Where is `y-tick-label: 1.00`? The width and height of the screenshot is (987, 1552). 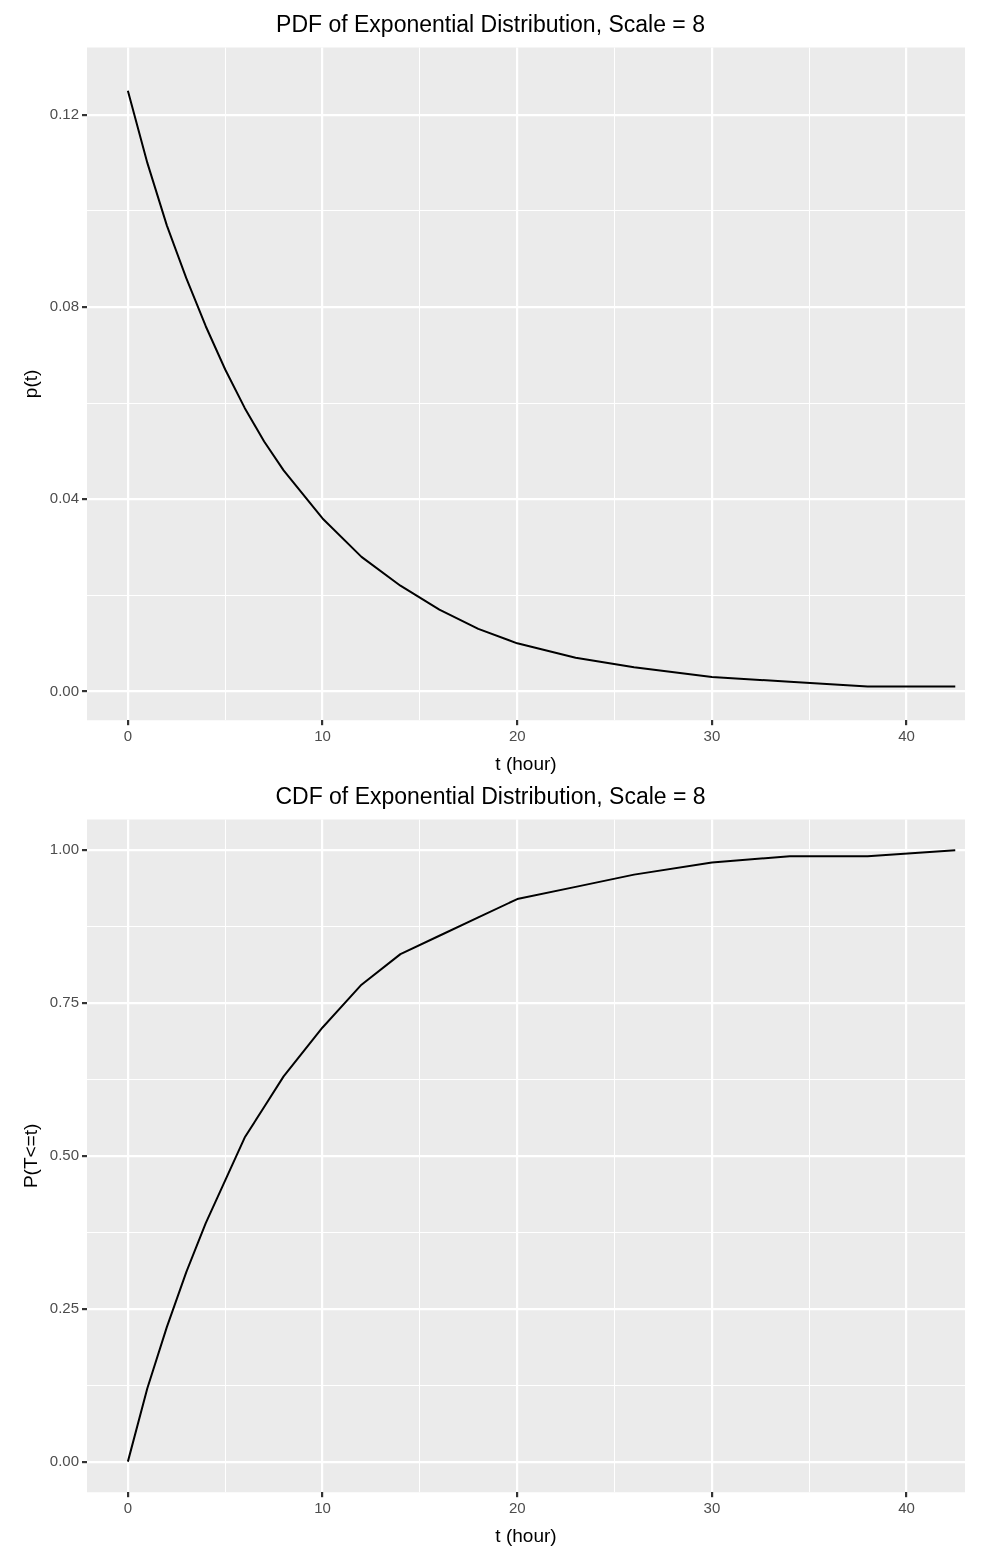
y-tick-label: 1.00 is located at coordinates (64, 849).